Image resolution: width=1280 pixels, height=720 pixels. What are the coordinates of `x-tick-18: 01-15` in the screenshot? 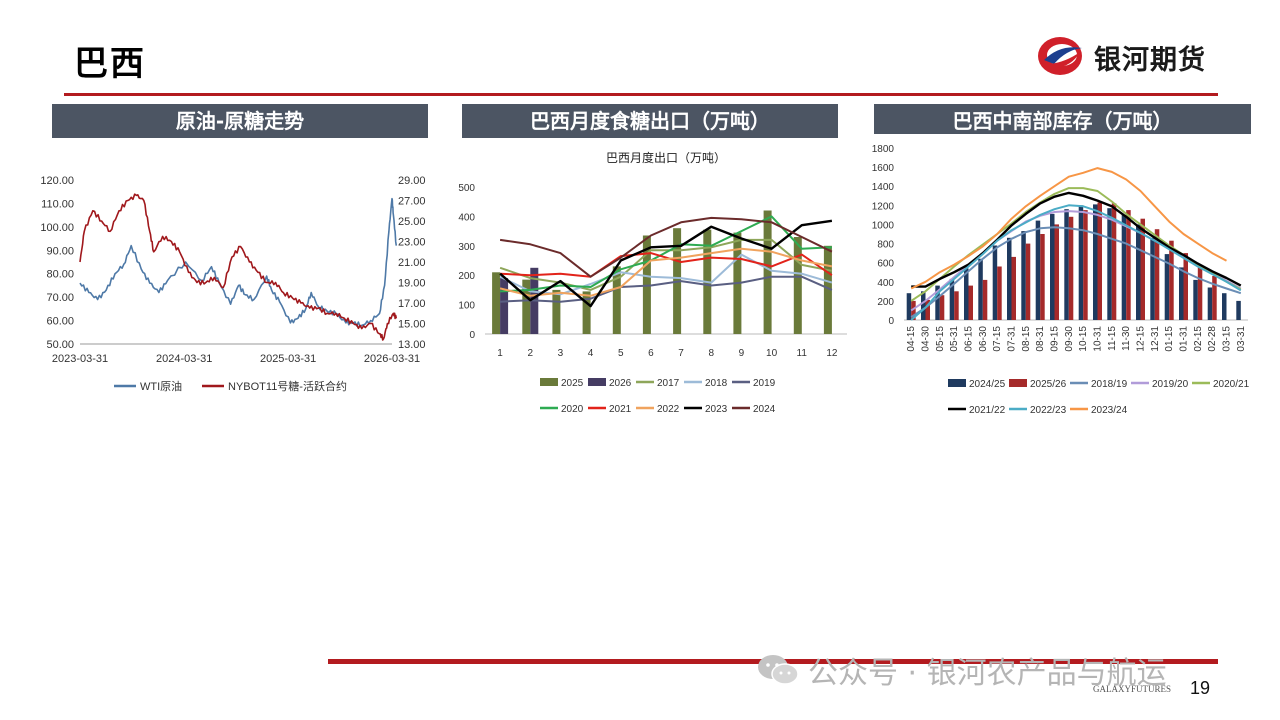 It's located at (1169, 339).